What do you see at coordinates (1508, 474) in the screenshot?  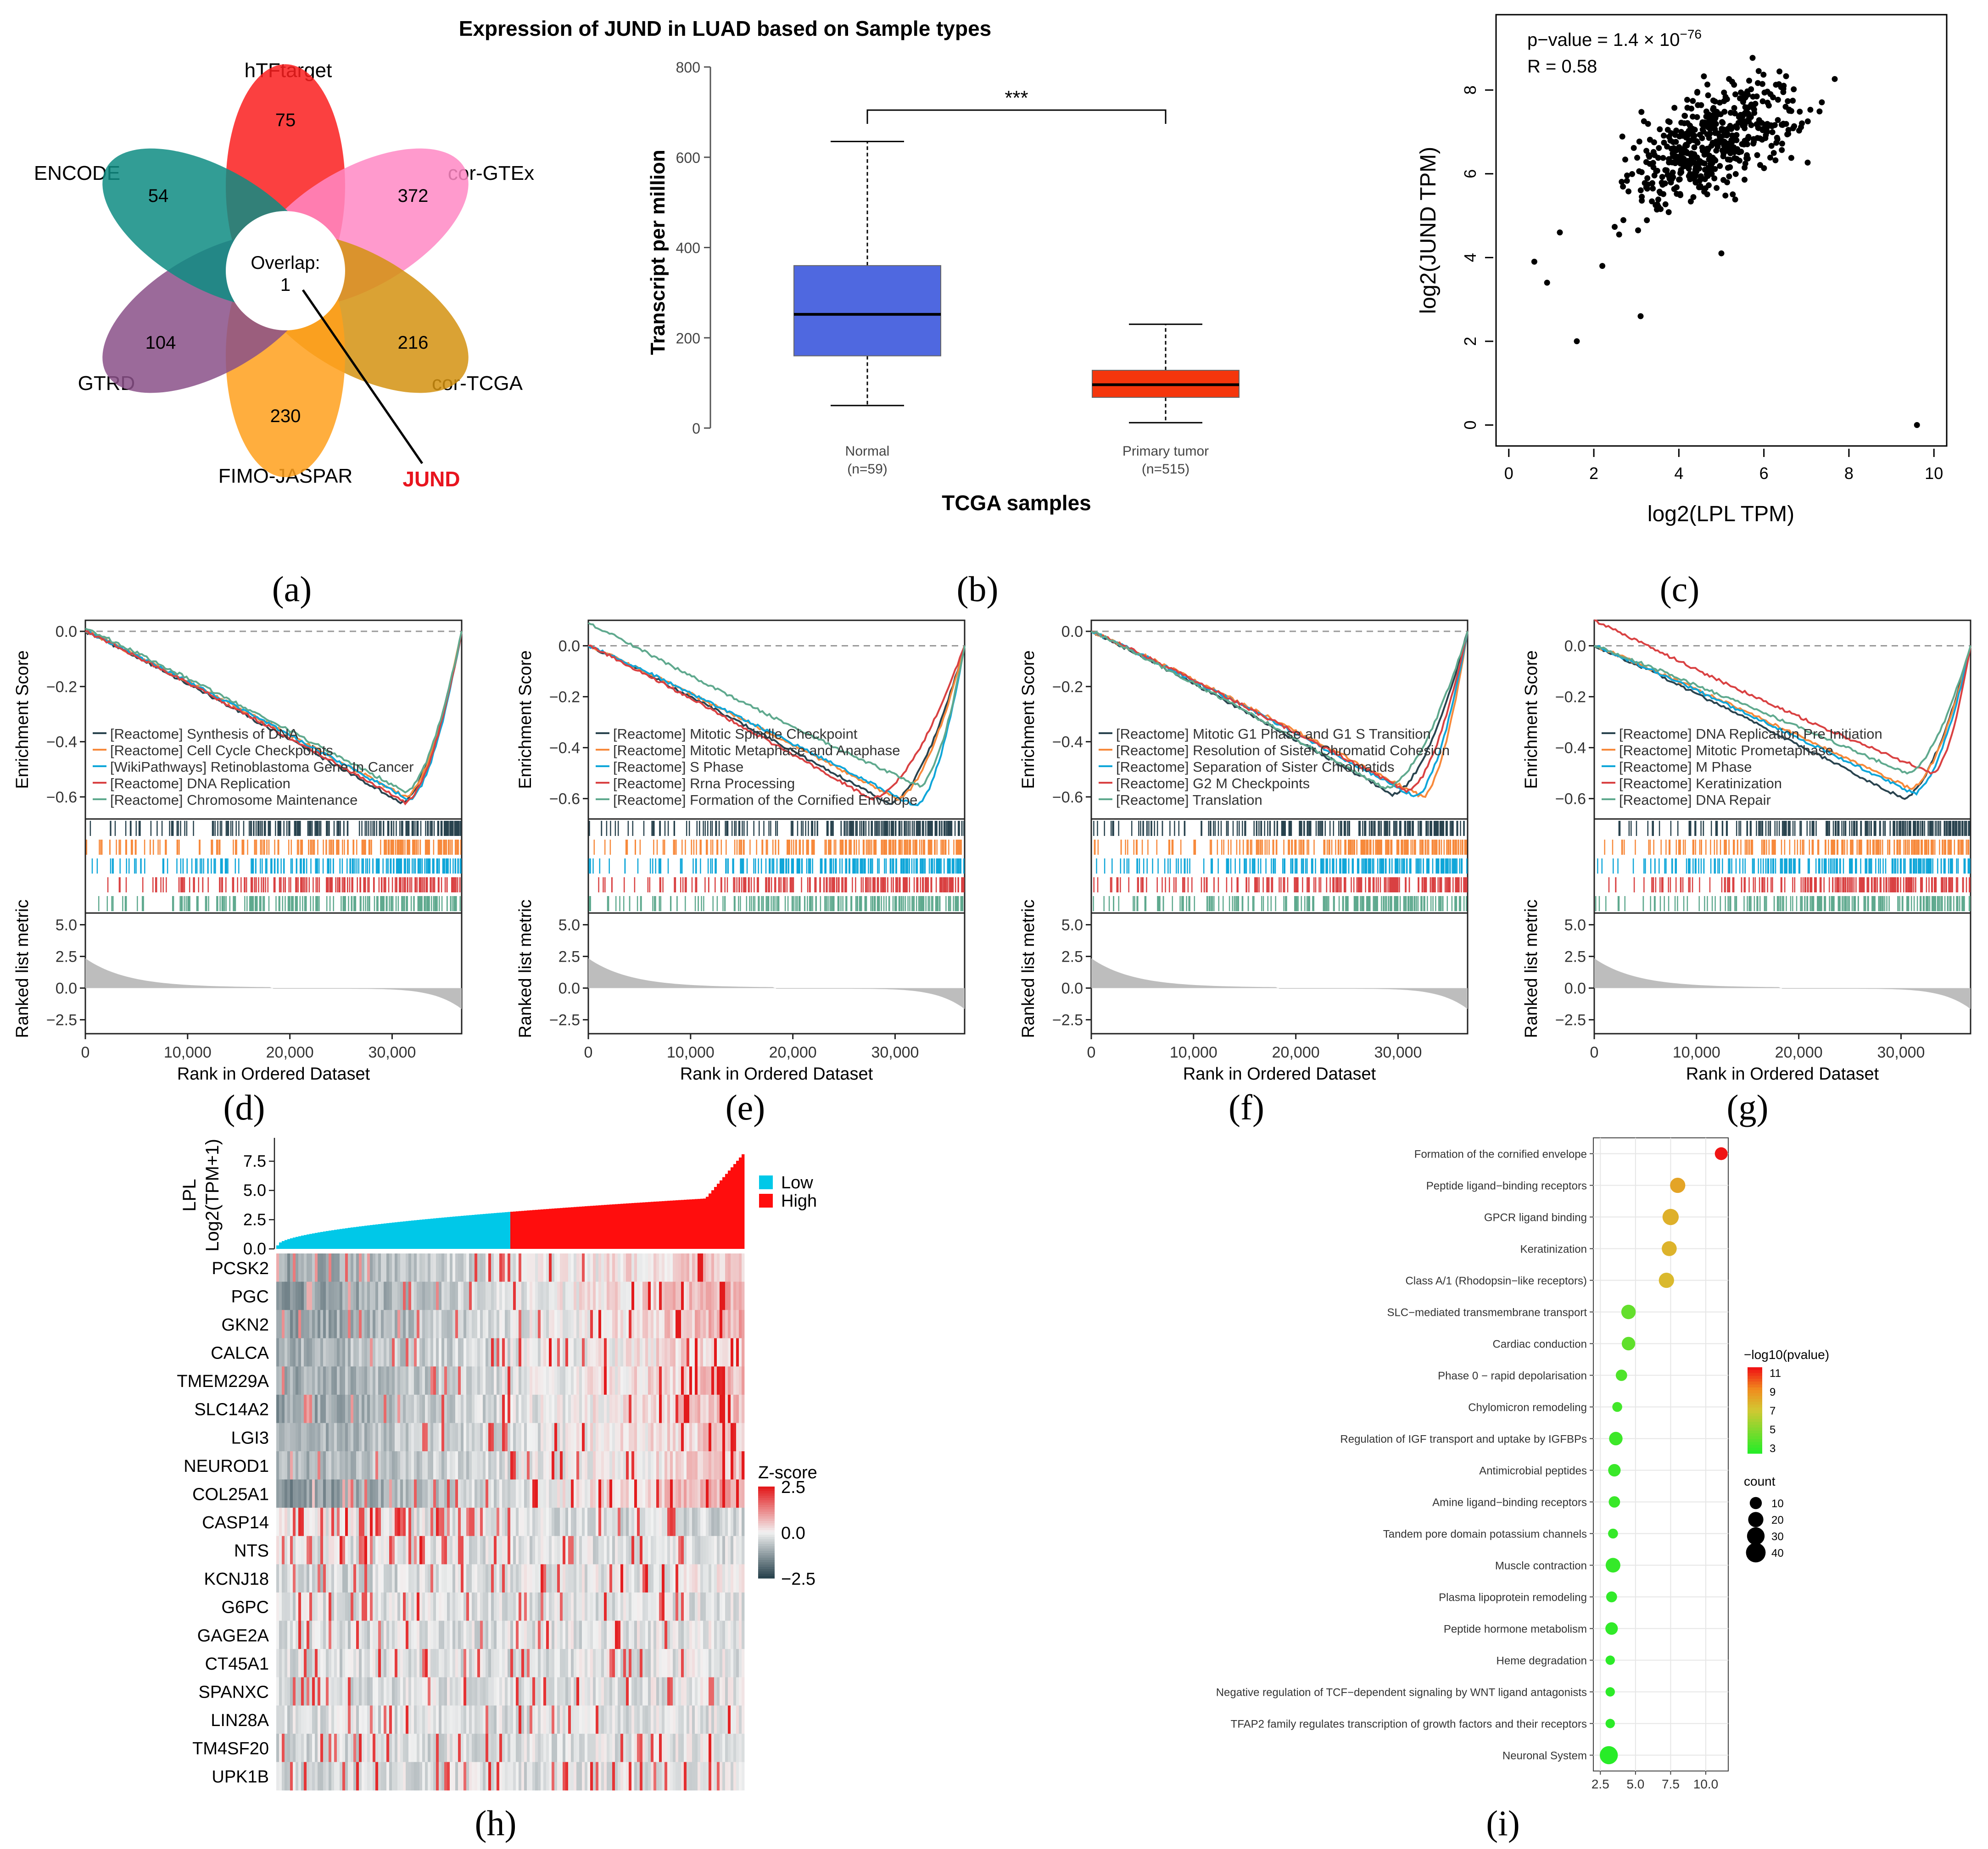 I see `scatter-x-tick-label: 0` at bounding box center [1508, 474].